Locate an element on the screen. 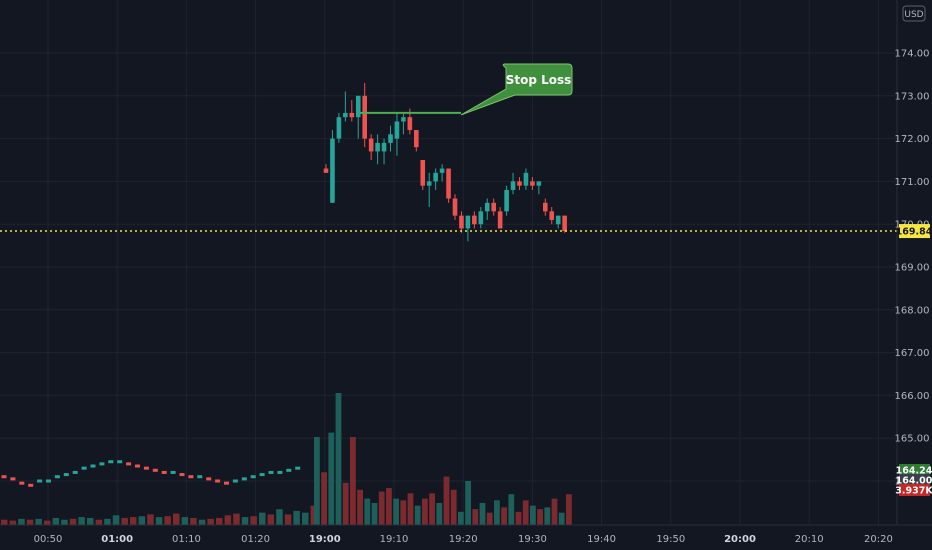 Image resolution: width=932 pixels, height=550 pixels. last-price-tag-box is located at coordinates (914, 231).